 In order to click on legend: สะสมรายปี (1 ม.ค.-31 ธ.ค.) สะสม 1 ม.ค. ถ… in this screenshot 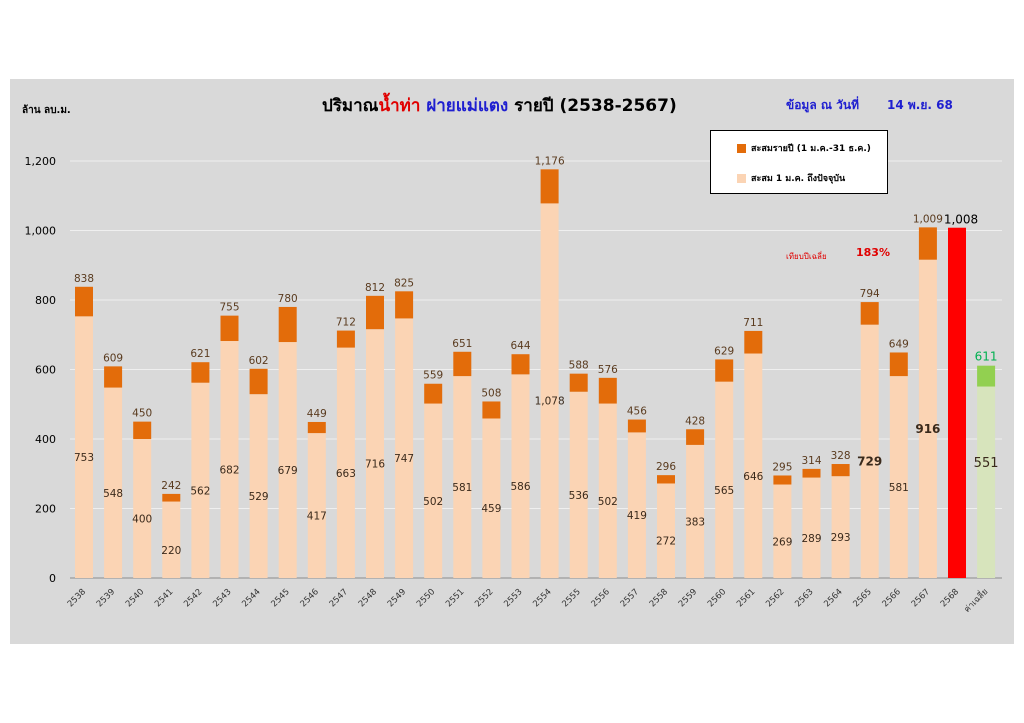, I will do `click(799, 162)`.